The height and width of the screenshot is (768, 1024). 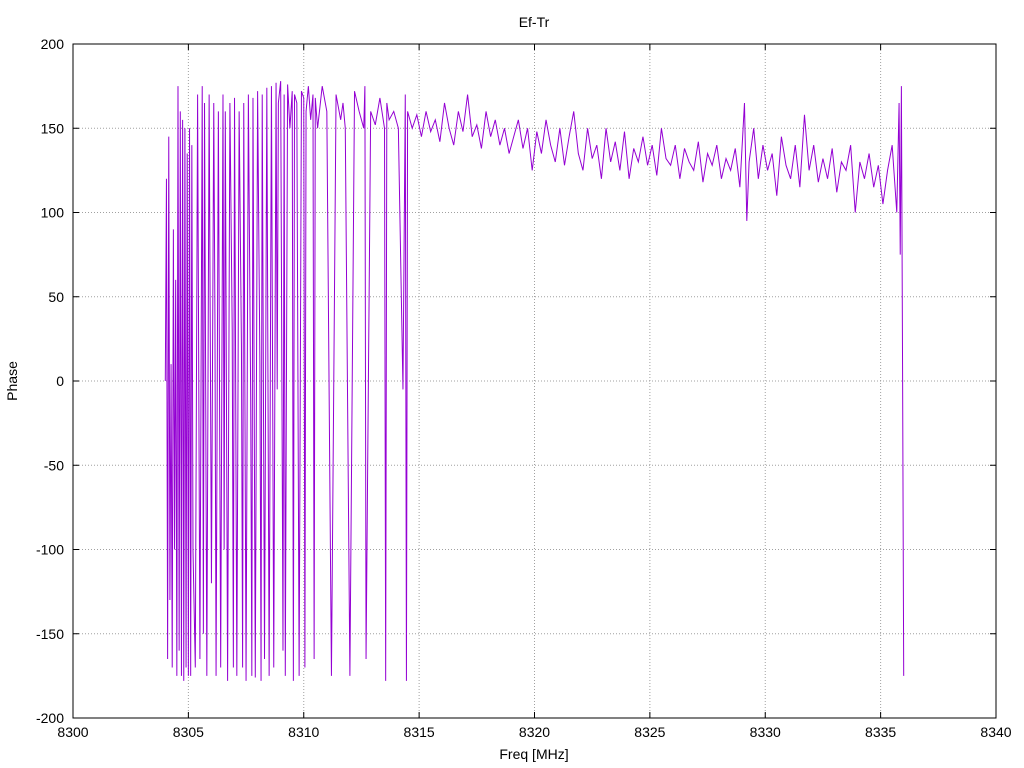 I want to click on chart-title: Ef-Tr, so click(x=534, y=22).